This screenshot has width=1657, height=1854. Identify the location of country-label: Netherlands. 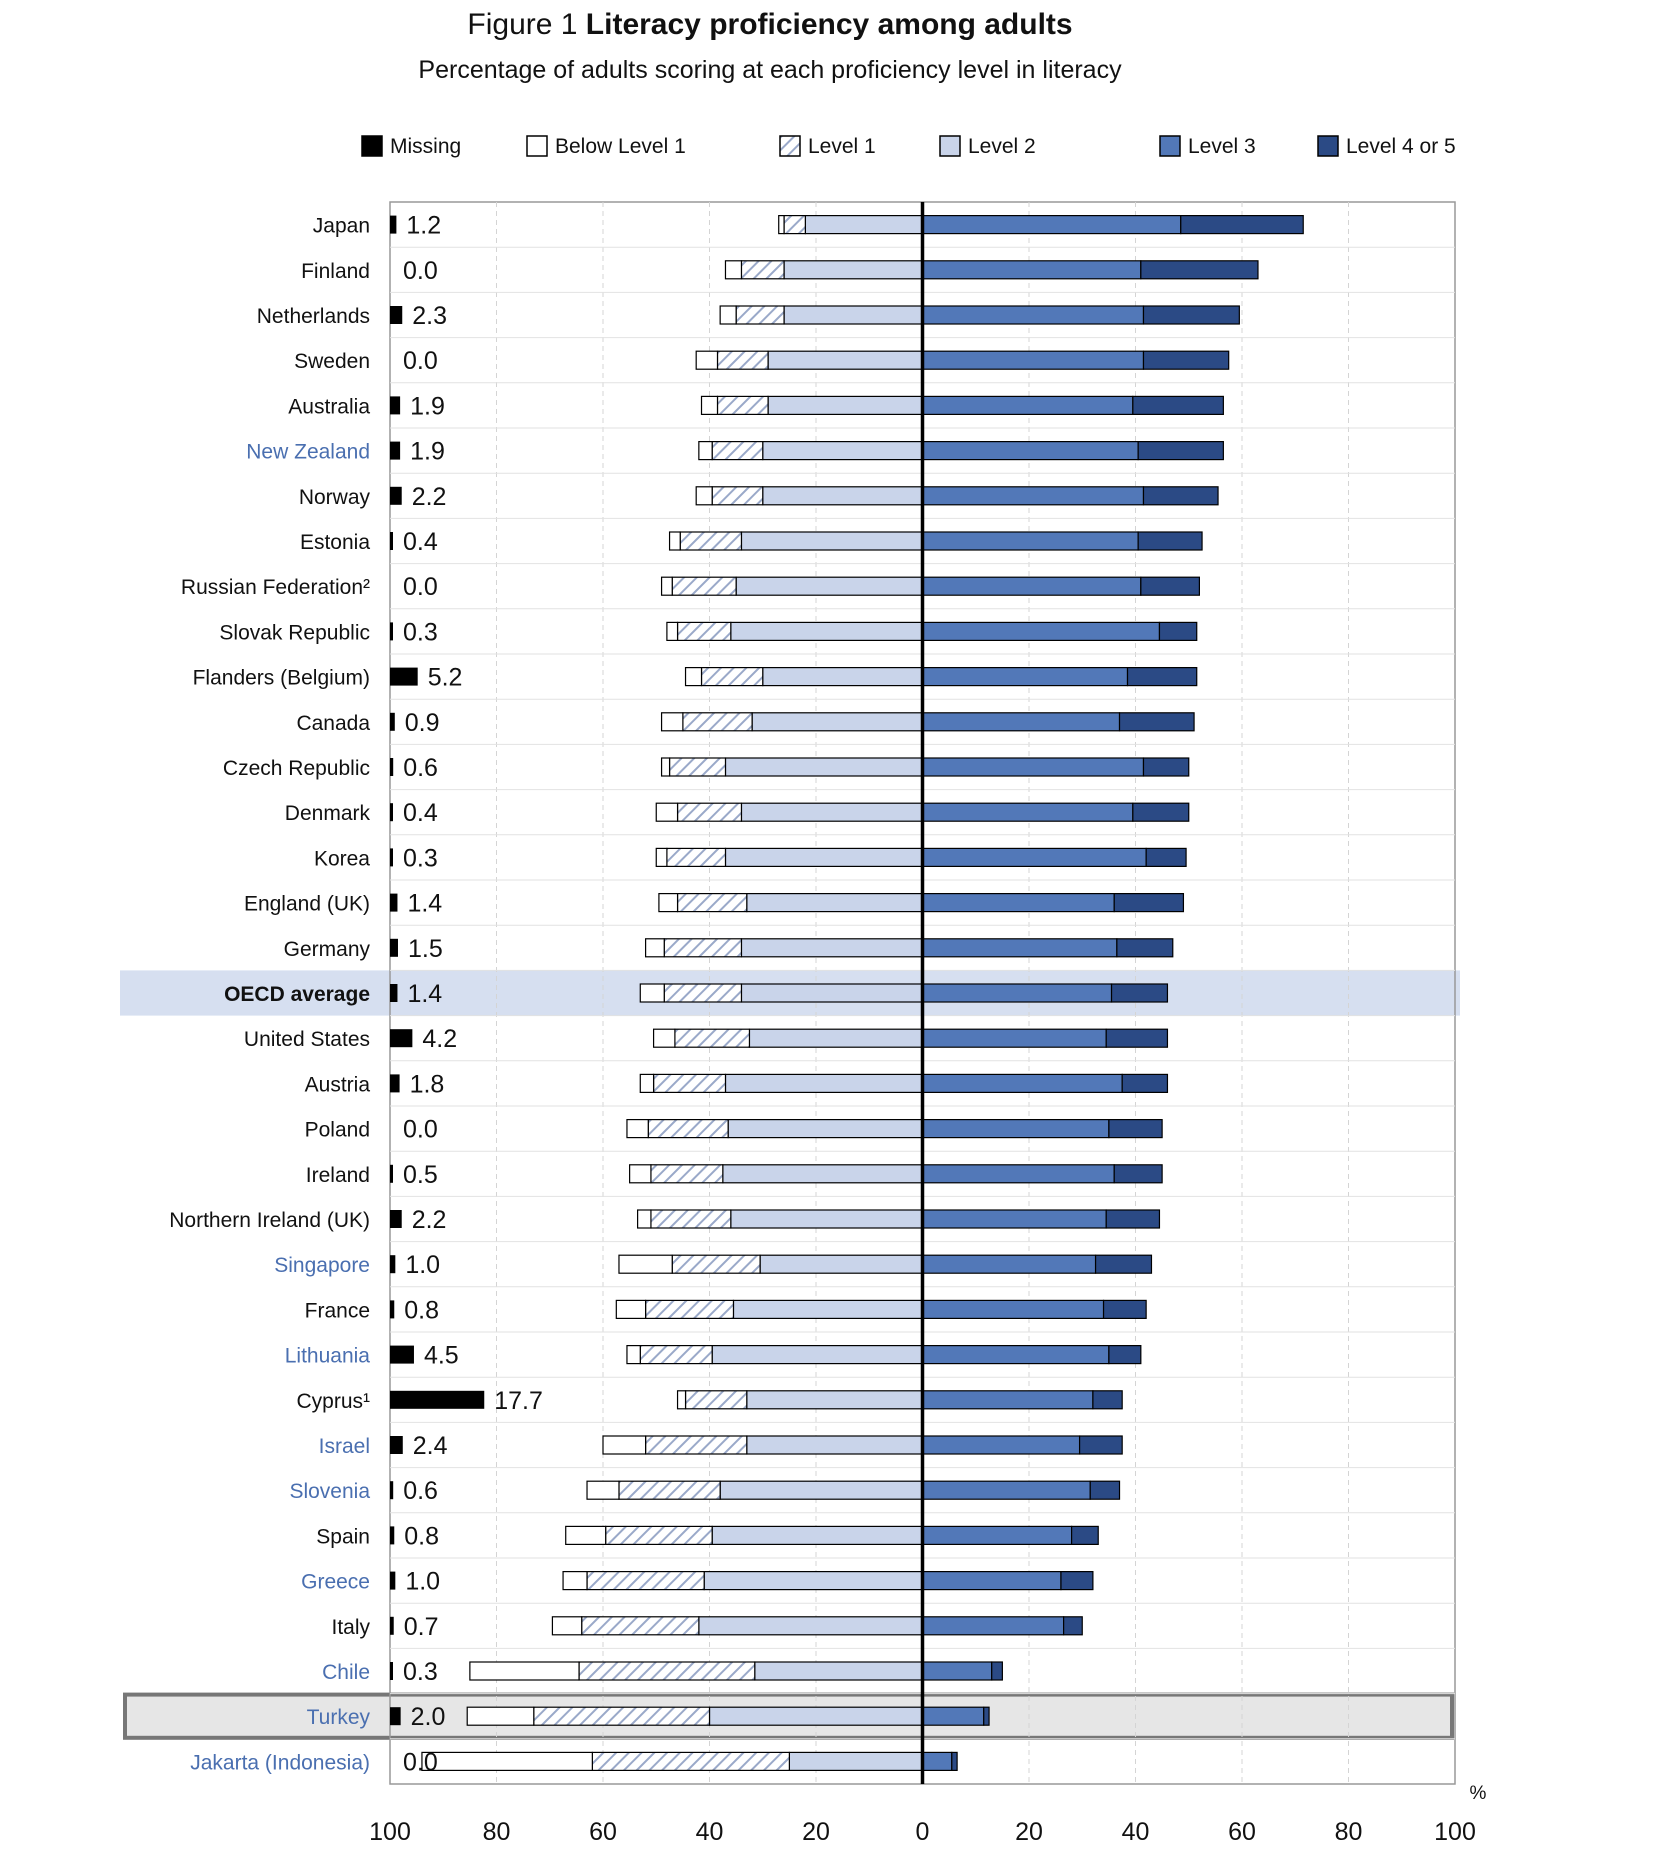
(313, 316).